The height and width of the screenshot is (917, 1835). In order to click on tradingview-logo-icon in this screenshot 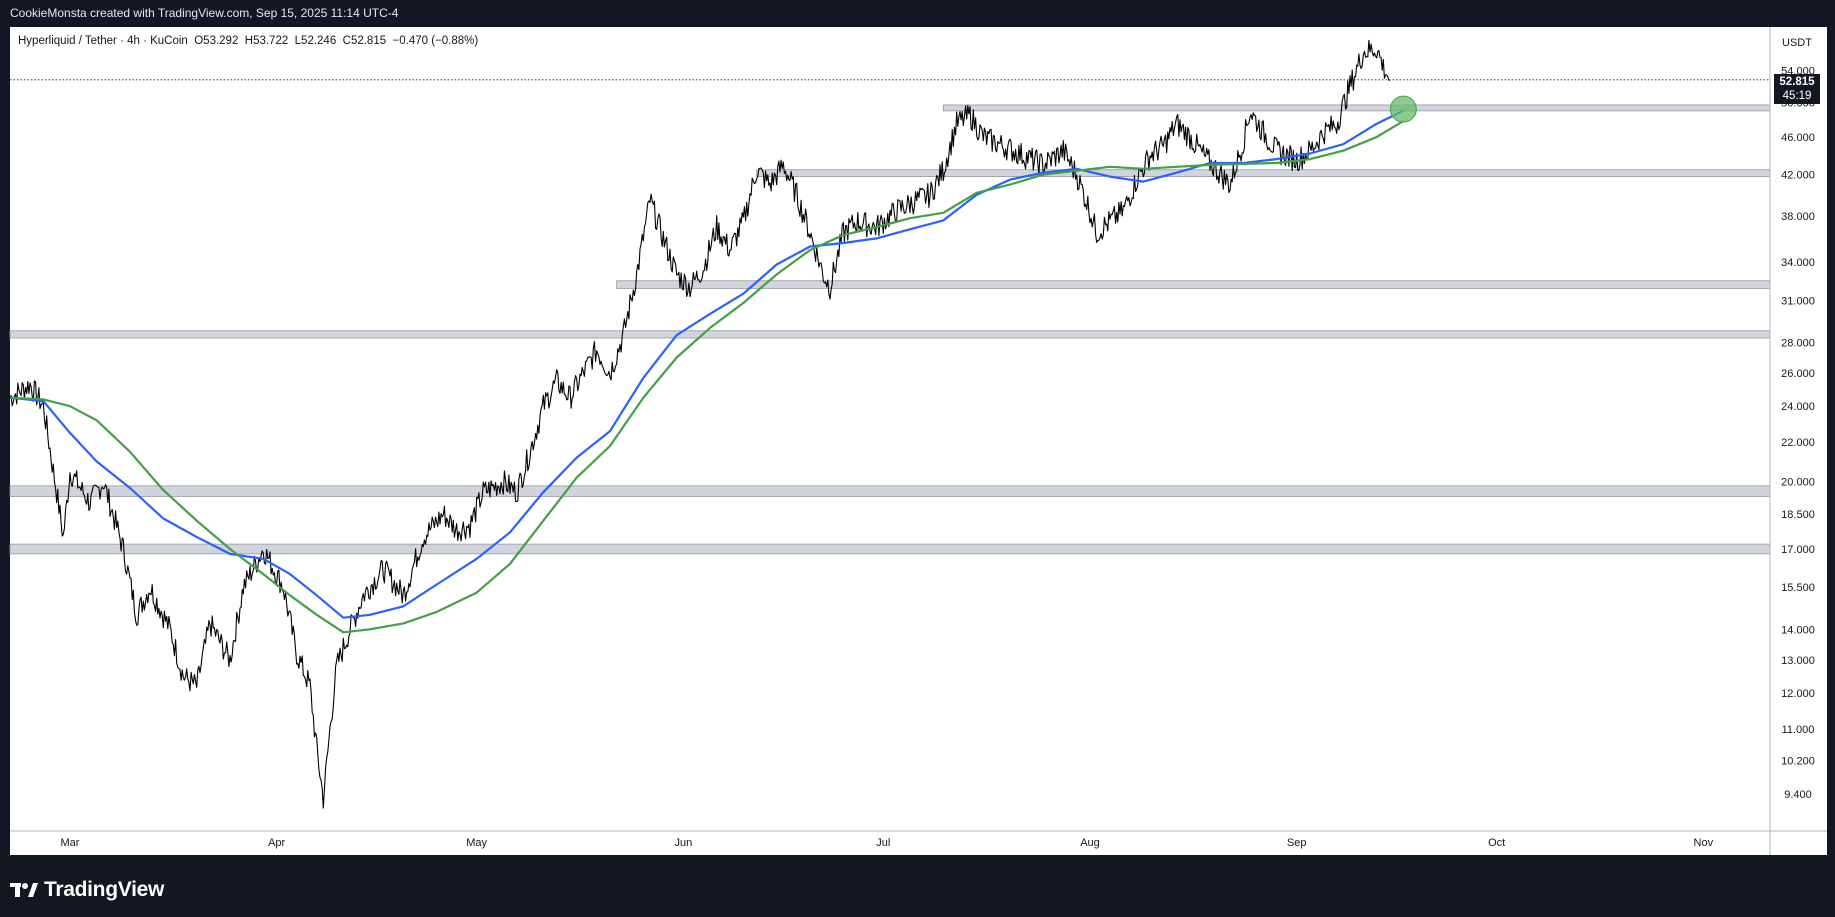, I will do `click(24, 890)`.